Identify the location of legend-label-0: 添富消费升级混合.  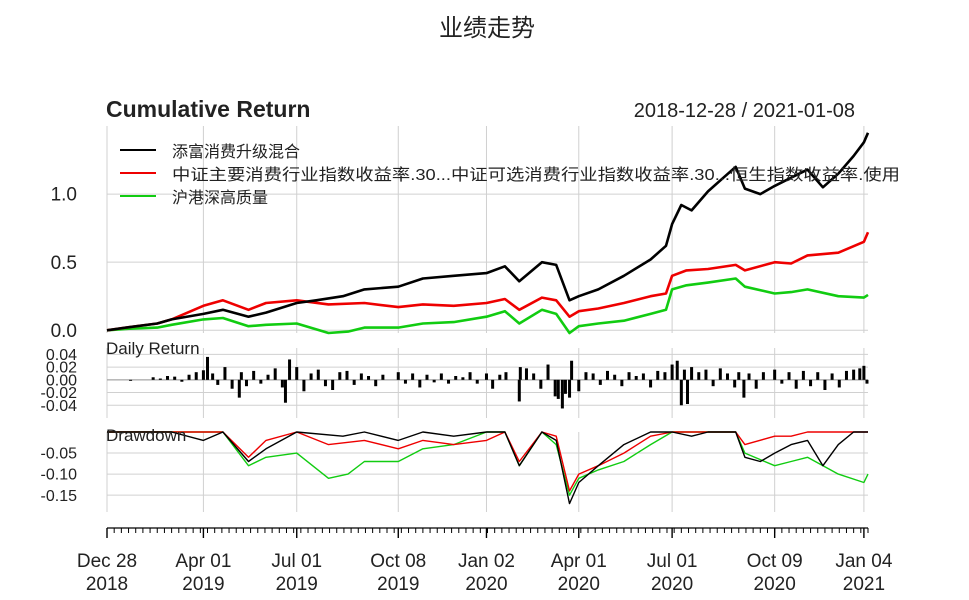
(236, 152).